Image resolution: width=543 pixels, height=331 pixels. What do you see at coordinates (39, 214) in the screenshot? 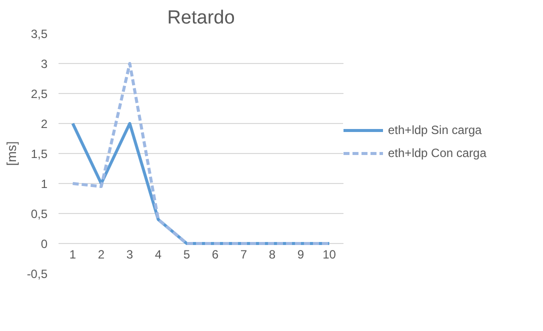
I see `y-tick-label: 0,5` at bounding box center [39, 214].